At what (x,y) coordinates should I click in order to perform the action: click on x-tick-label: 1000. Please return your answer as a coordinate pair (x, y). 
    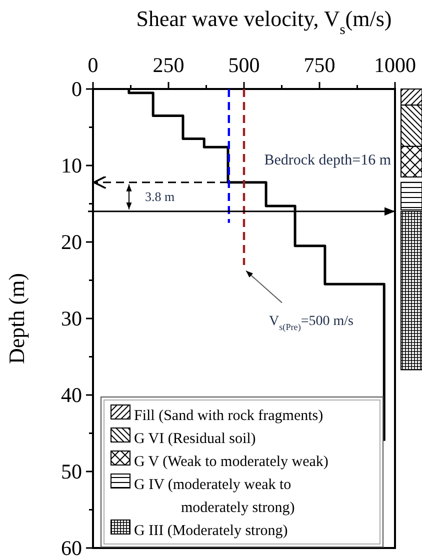
    Looking at the image, I should click on (395, 65).